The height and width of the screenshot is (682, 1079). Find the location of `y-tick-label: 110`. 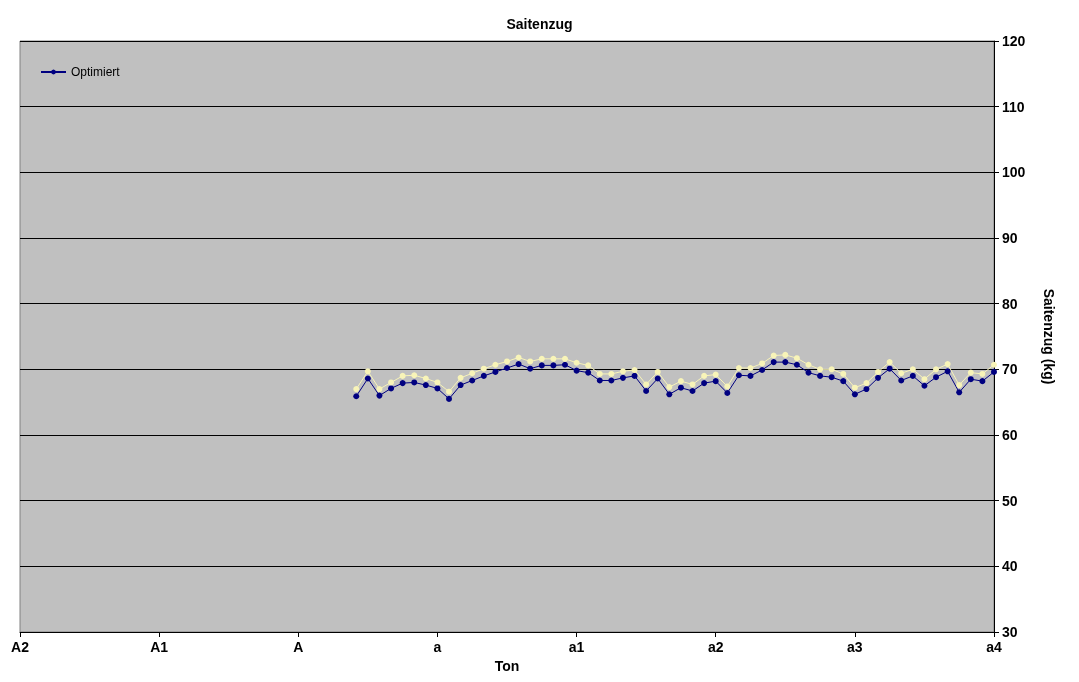

y-tick-label: 110 is located at coordinates (1013, 106).